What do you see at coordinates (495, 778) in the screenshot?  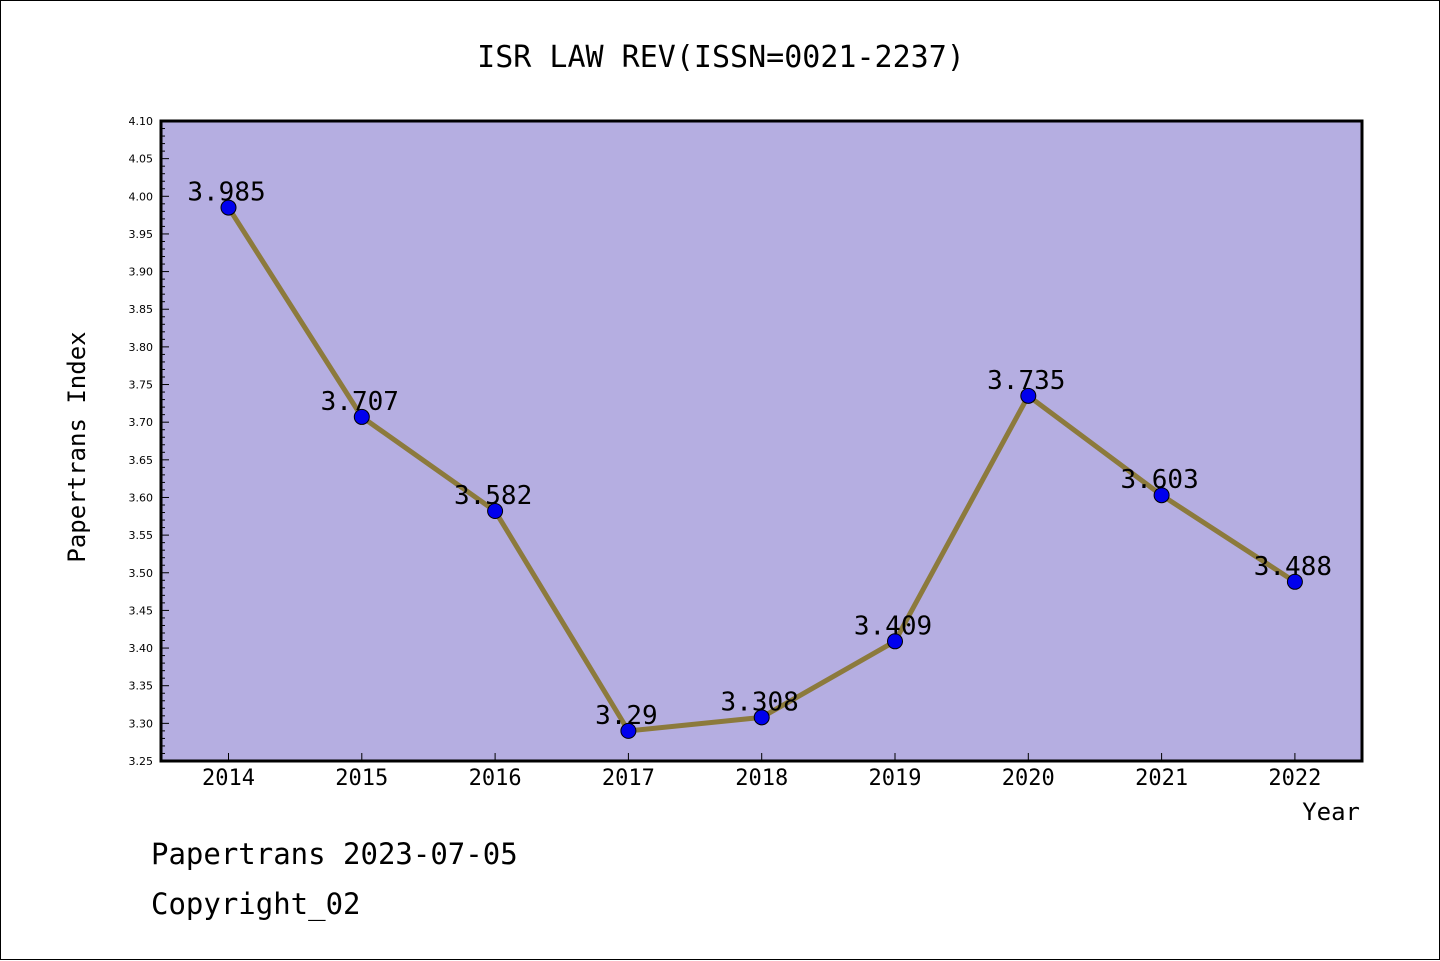 I see `x-tick-label: 2016` at bounding box center [495, 778].